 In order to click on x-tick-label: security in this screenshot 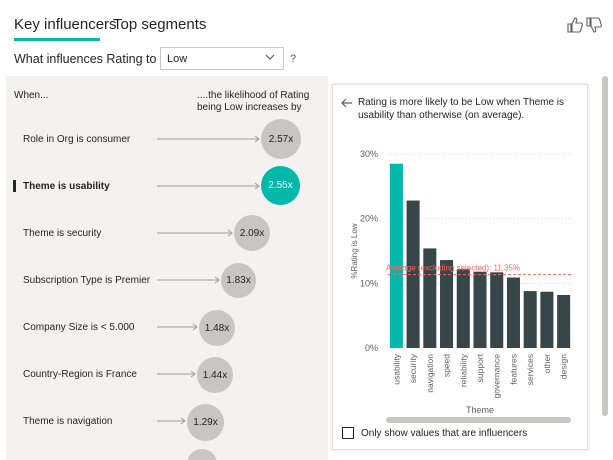, I will do `click(413, 368)`.